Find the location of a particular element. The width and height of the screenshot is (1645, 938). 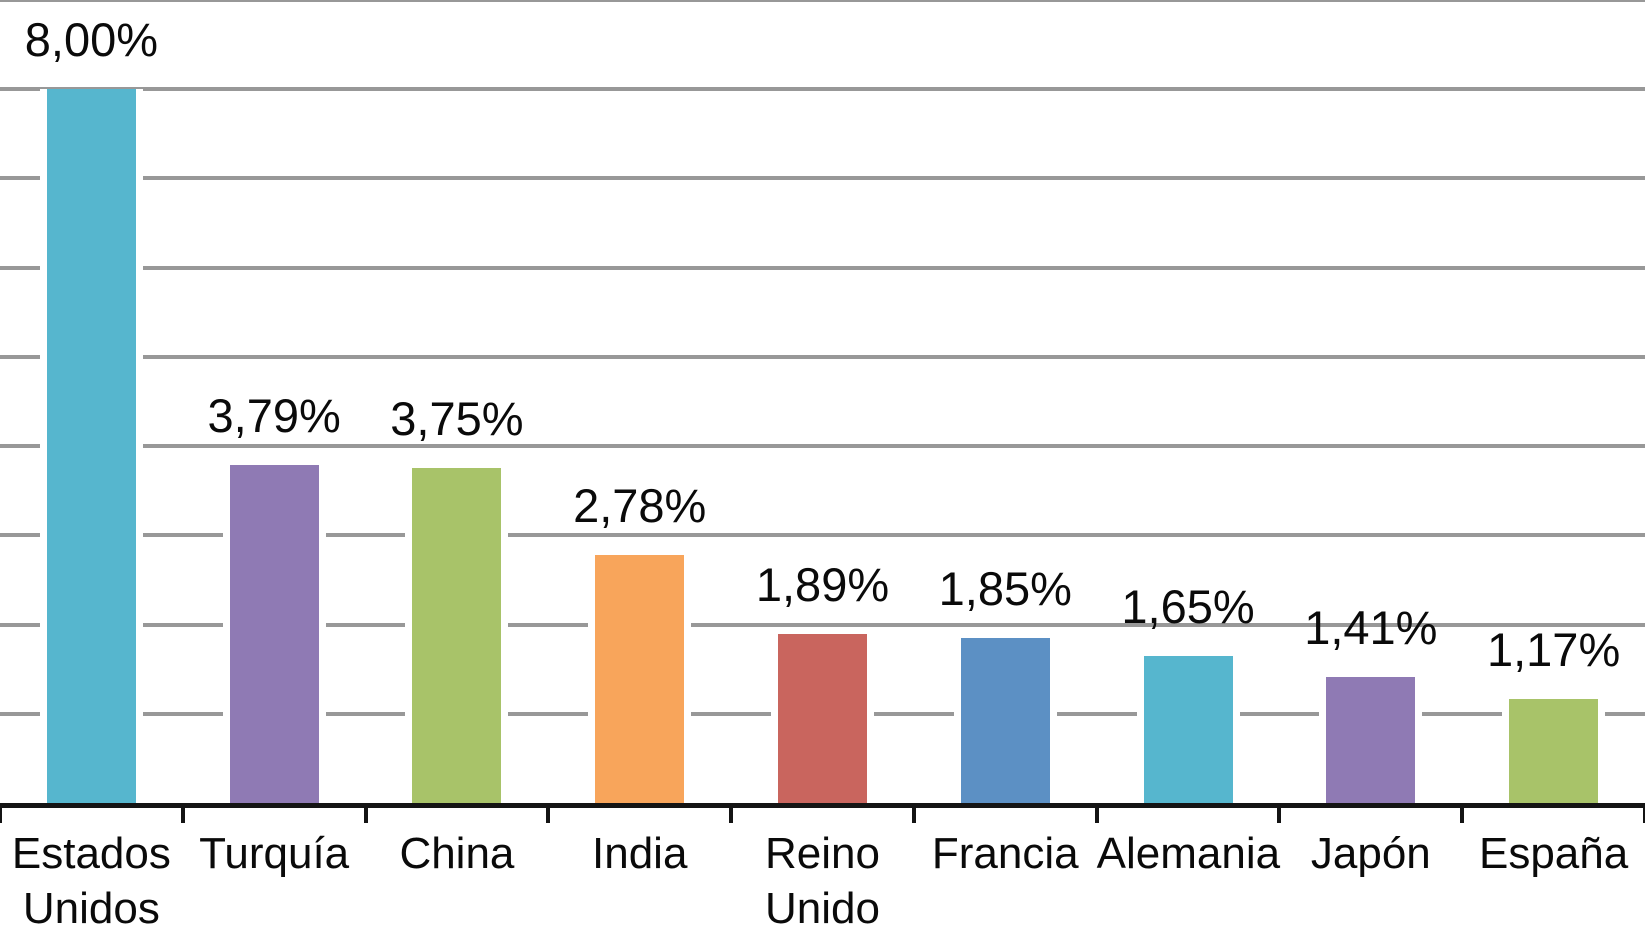

bar-japon is located at coordinates (1371, 740).